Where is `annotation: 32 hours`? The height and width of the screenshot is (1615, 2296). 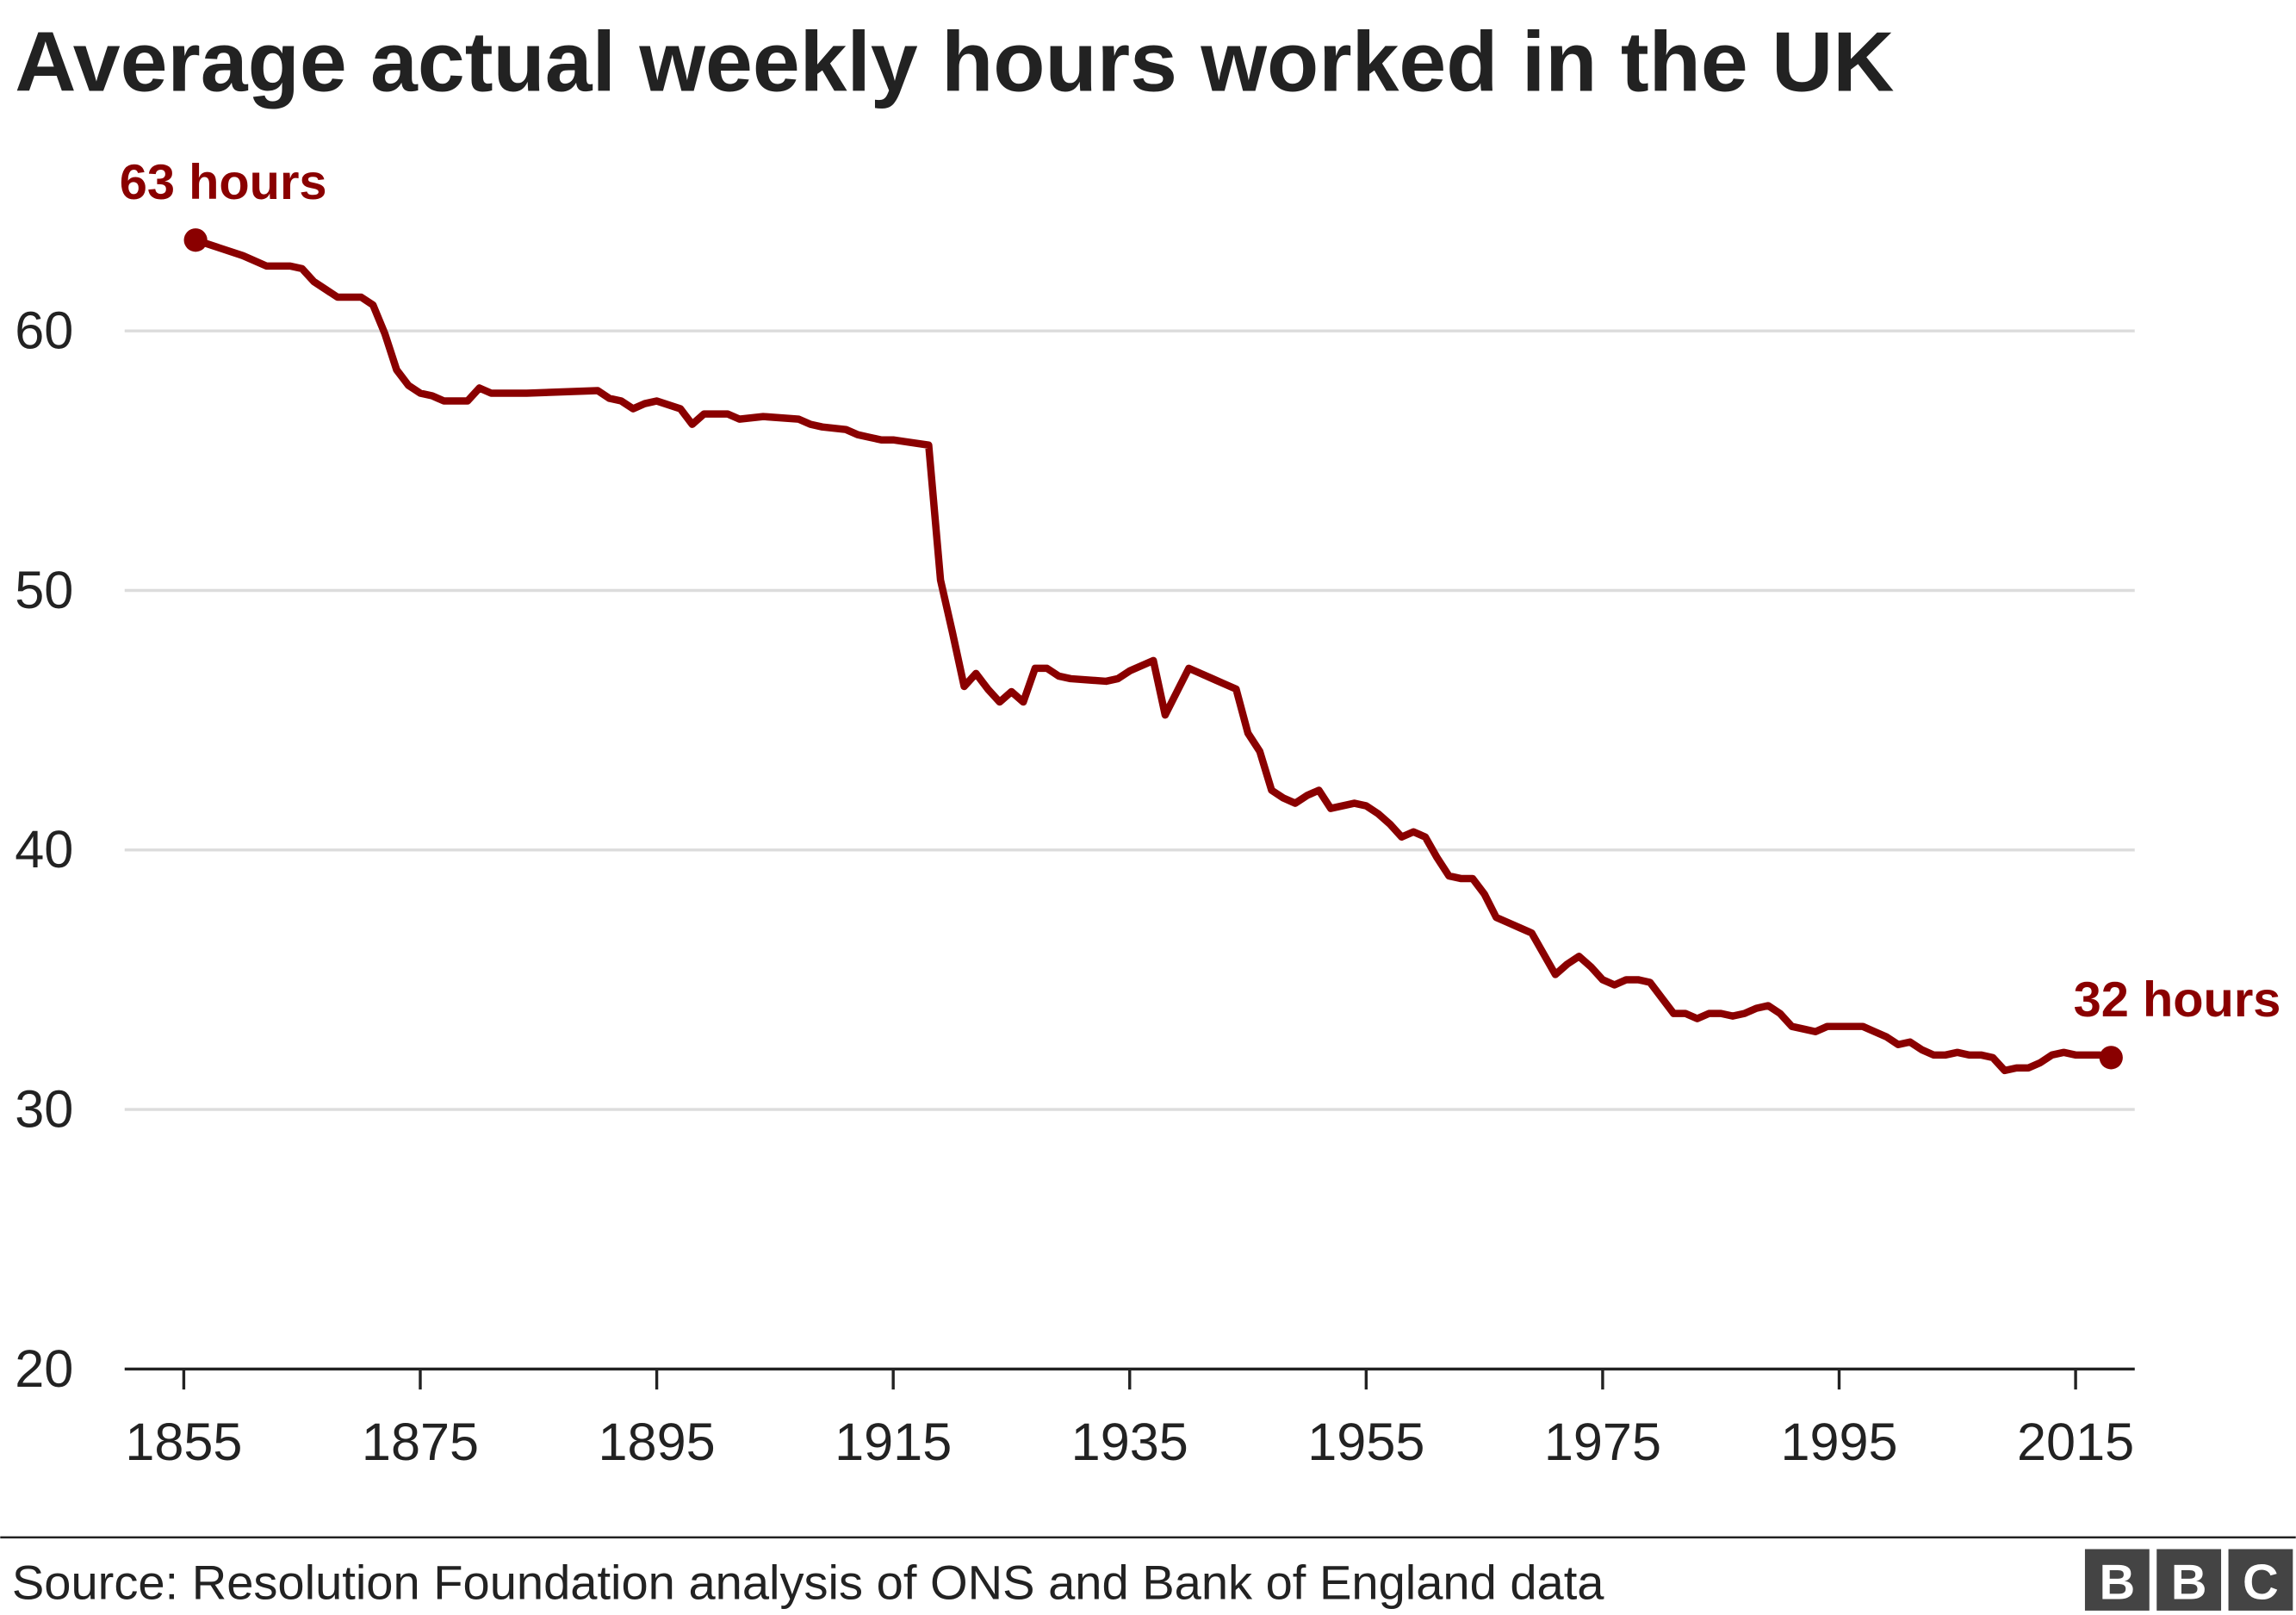
annotation: 32 hours is located at coordinates (2177, 1000).